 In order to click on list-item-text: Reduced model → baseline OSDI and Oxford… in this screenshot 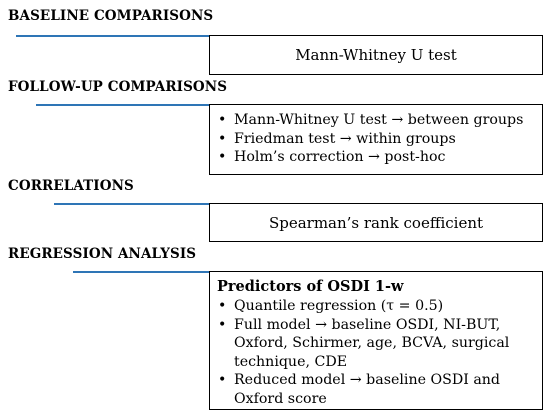, I will do `click(367, 389)`.